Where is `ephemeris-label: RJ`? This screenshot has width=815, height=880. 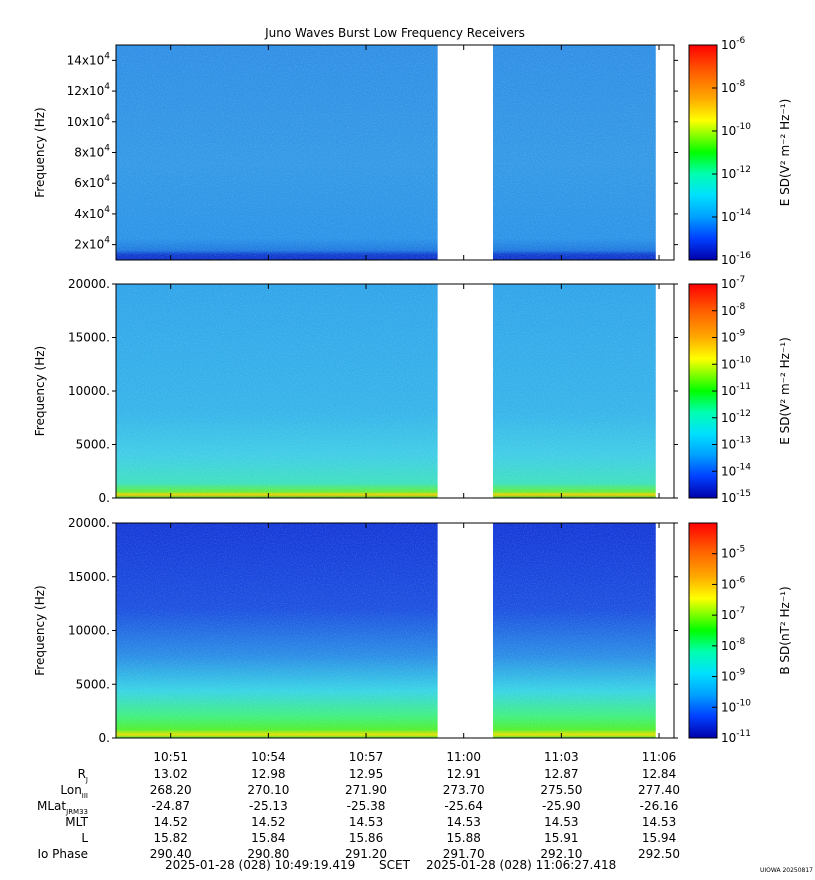
ephemeris-label: RJ is located at coordinates (83, 775).